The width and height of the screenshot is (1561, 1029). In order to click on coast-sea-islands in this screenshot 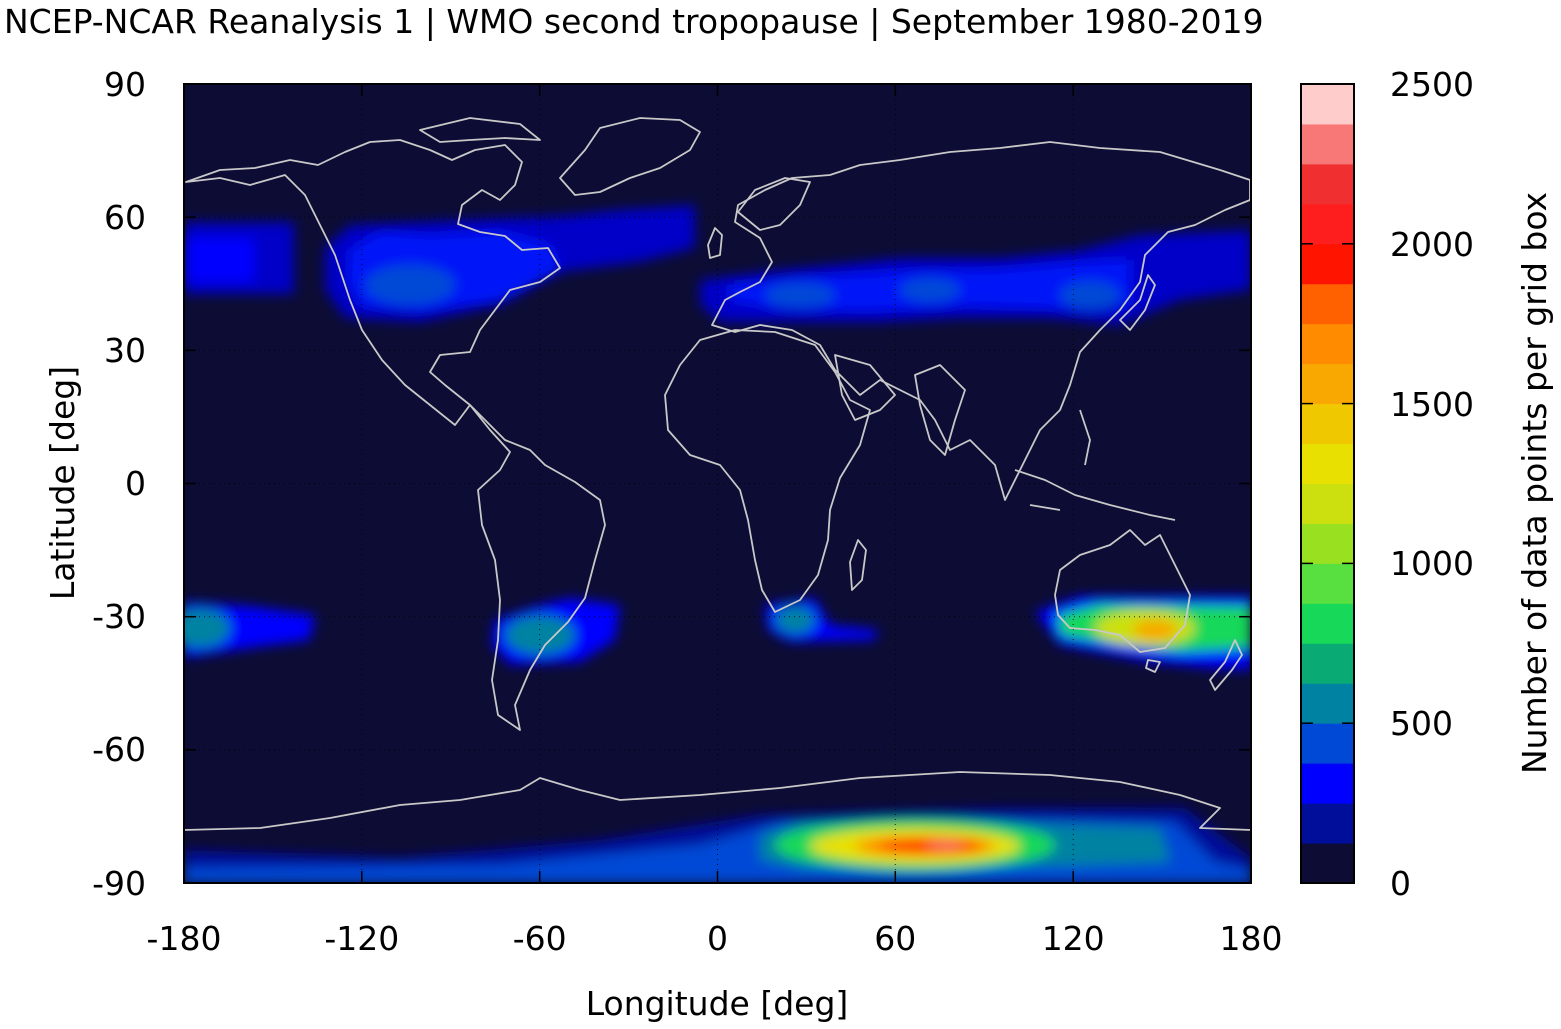, I will do `click(1095, 465)`.